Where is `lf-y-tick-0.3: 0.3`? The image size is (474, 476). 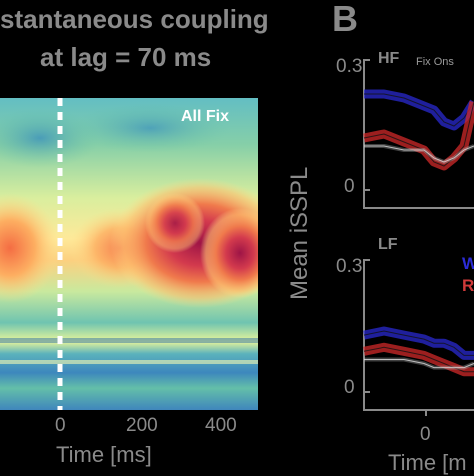
lf-y-tick-0.3: 0.3 is located at coordinates (349, 266).